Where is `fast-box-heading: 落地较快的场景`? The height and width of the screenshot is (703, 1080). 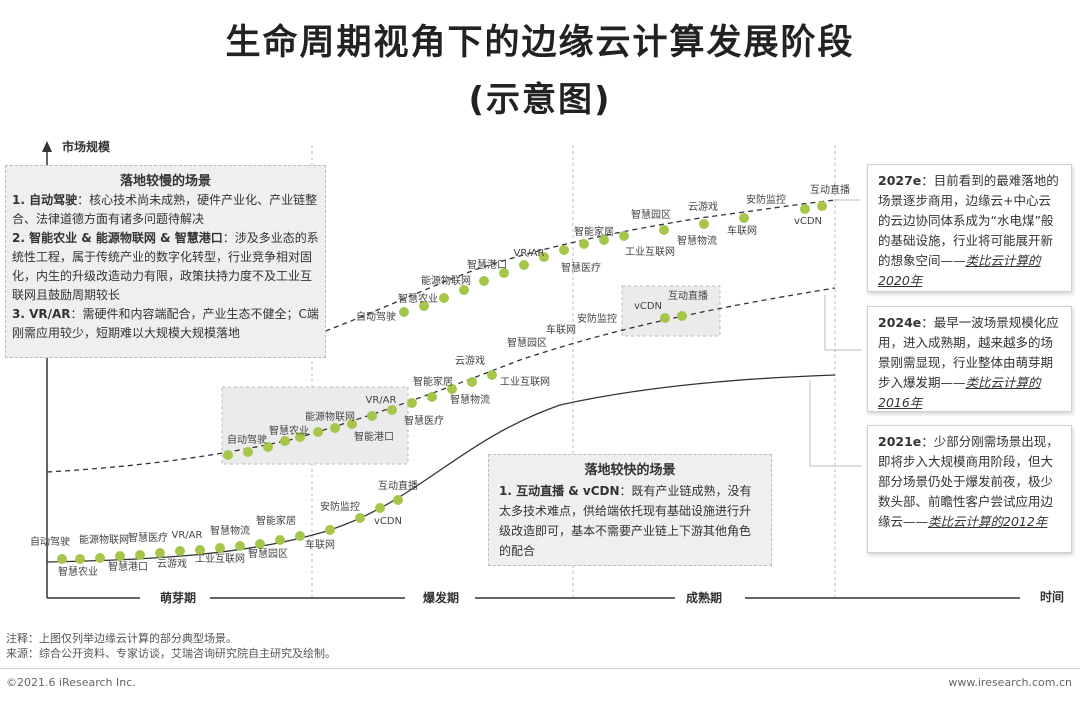
fast-box-heading: 落地较快的场景 is located at coordinates (630, 470).